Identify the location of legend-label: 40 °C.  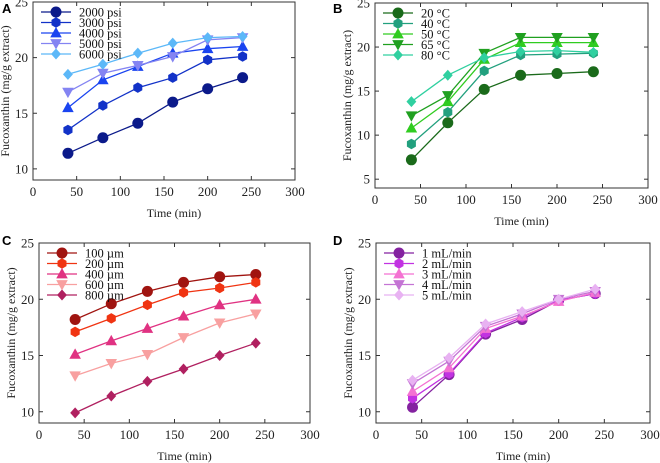
(435, 24).